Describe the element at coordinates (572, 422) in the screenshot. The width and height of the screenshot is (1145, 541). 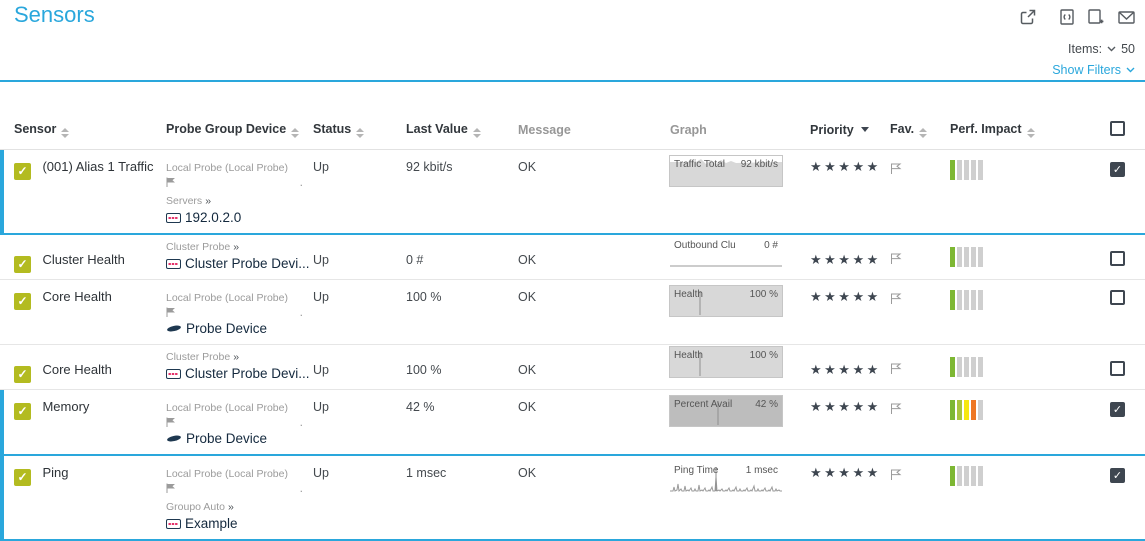
I see `table-row: ✓ Memory Local Probe (Local Probe) . Pr` at that location.